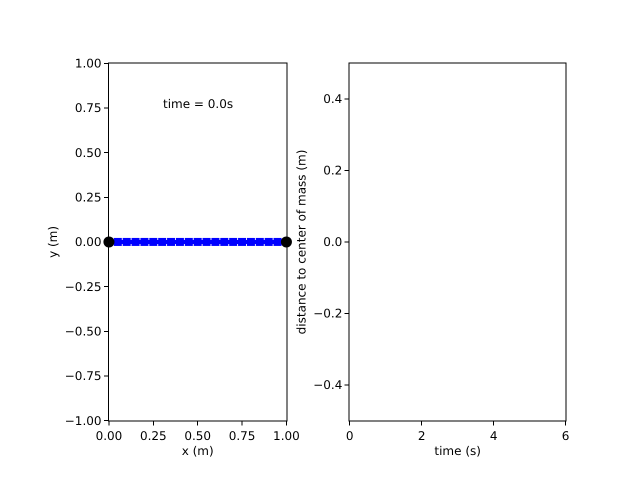 The height and width of the screenshot is (480, 640). What do you see at coordinates (109, 435) in the screenshot?
I see `x-tick-label: 0.00` at bounding box center [109, 435].